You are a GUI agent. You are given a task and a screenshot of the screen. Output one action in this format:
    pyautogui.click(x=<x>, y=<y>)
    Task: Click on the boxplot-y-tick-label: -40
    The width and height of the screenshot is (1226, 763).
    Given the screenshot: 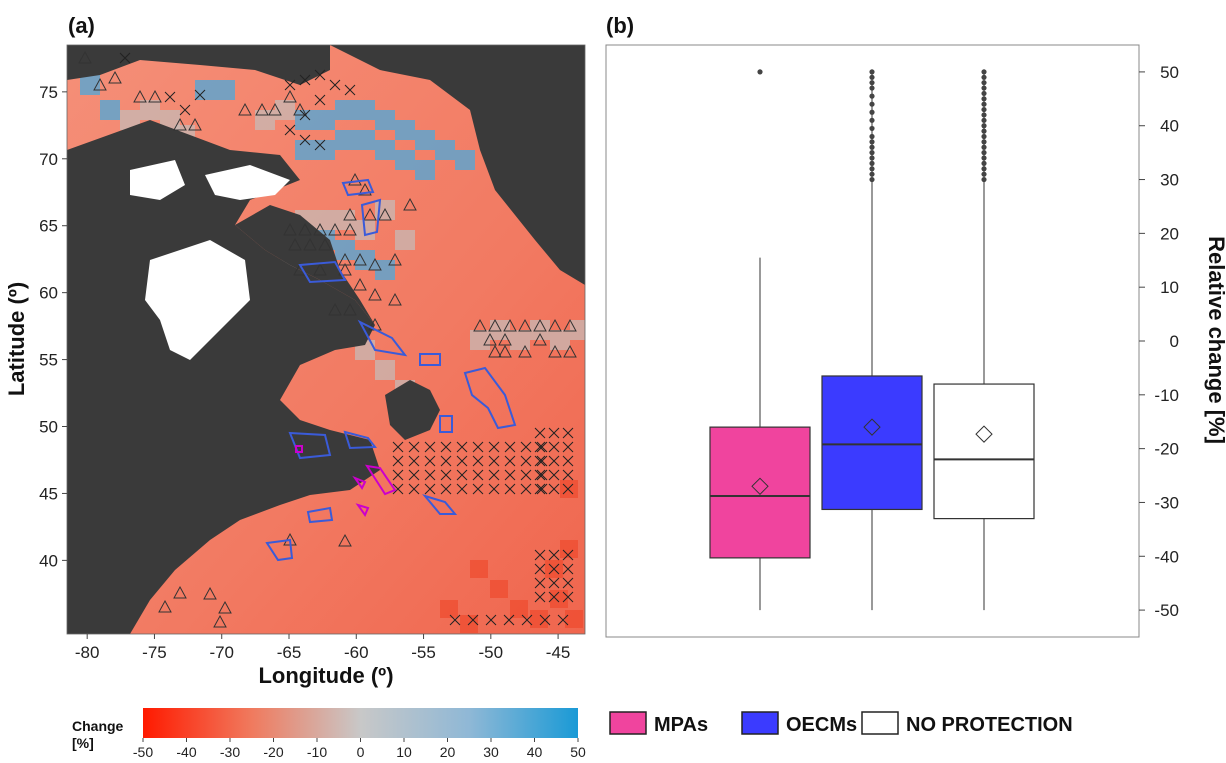 What is the action you would take?
    pyautogui.click(x=1166, y=556)
    